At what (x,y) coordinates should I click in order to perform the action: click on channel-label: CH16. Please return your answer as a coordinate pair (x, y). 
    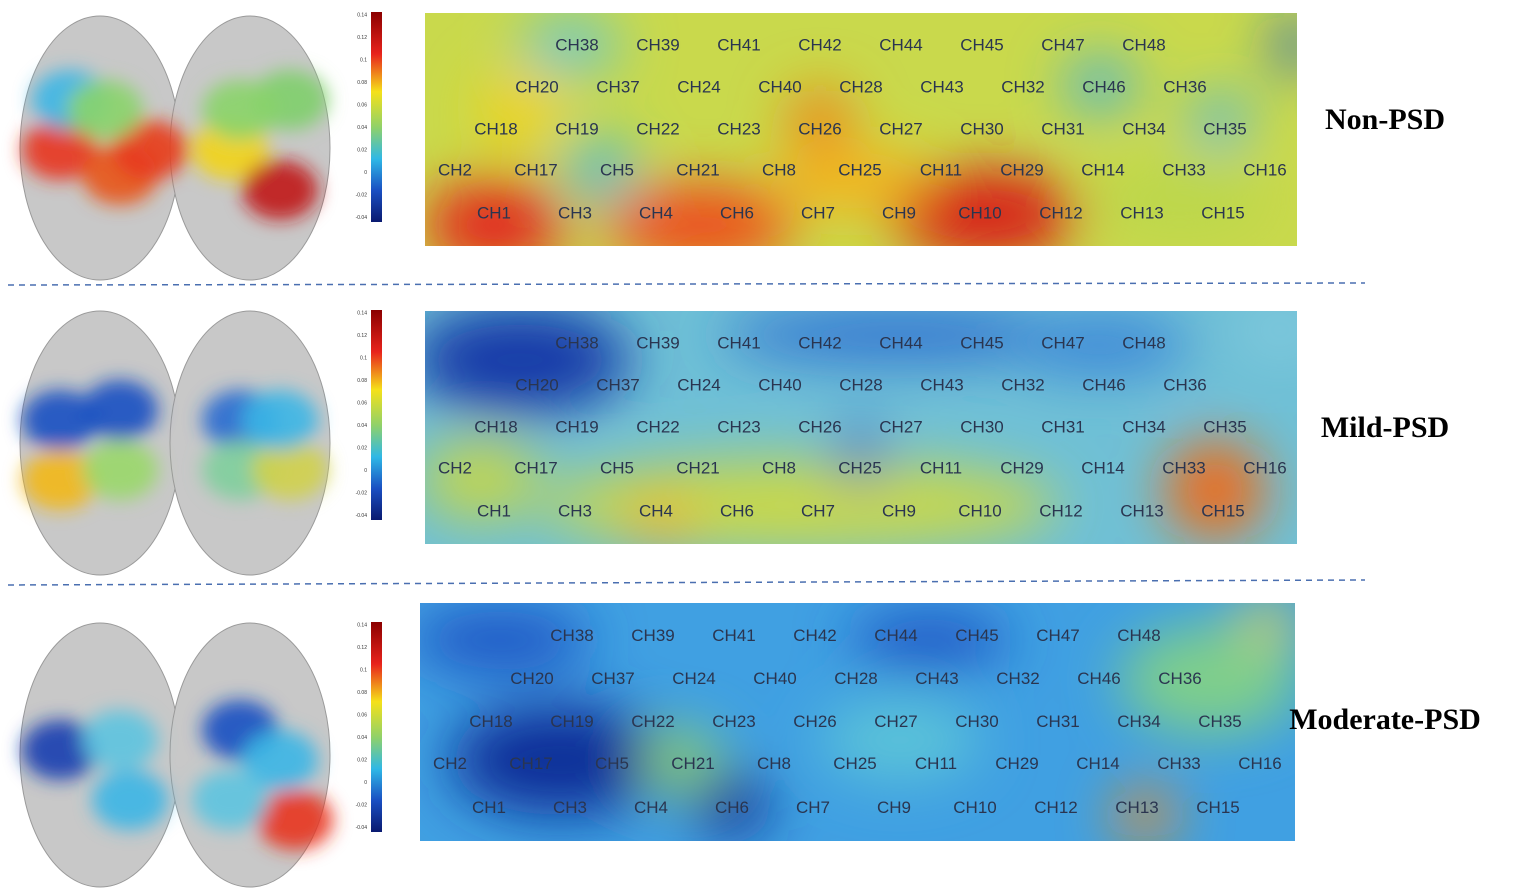
    Looking at the image, I should click on (1264, 467).